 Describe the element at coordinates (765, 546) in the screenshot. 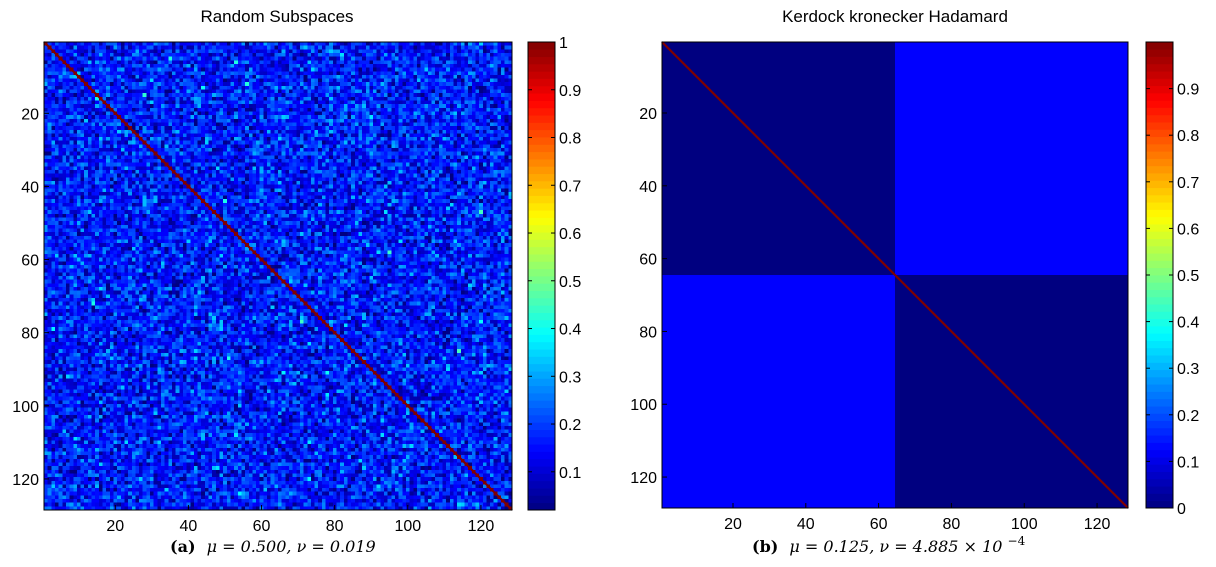

I see `caption-label: (b)` at that location.